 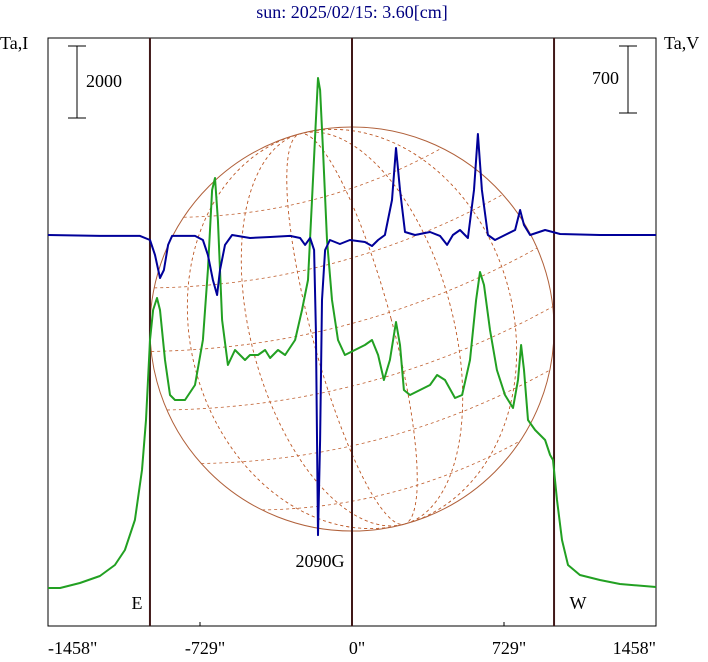 I want to click on y-axis-label: Ta,I, so click(x=14, y=43).